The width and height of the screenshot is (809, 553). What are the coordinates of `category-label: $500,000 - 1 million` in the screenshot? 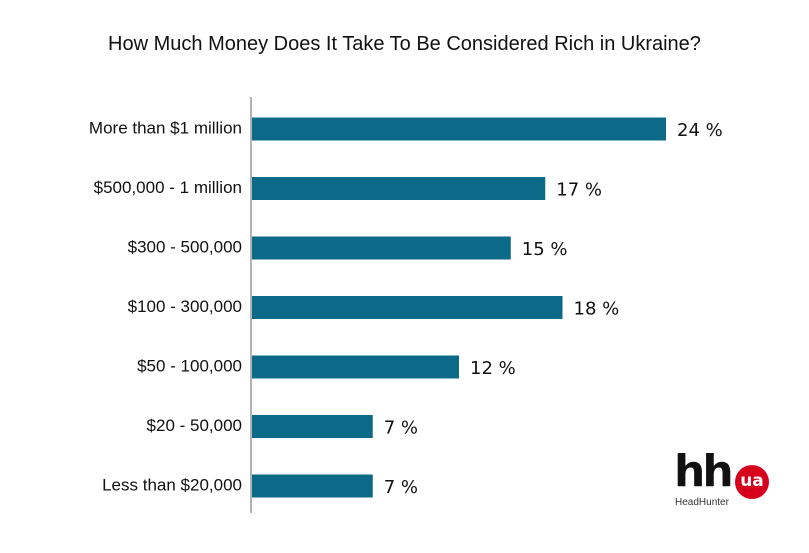 It's located at (168, 187).